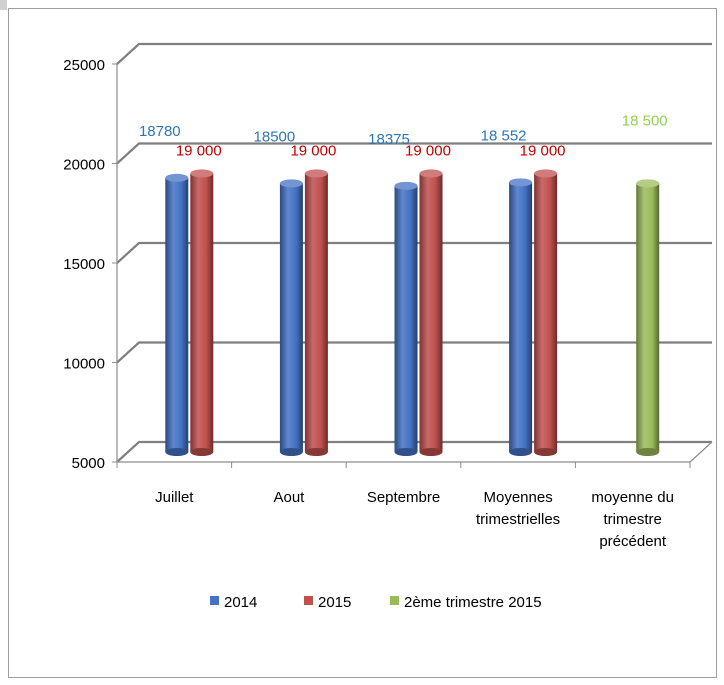 The height and width of the screenshot is (685, 724). What do you see at coordinates (88, 463) in the screenshot?
I see `y-tick-label: 5000` at bounding box center [88, 463].